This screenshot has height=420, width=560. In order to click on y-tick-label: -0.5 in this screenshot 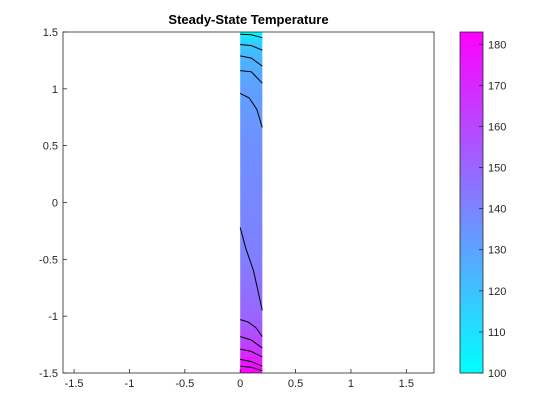, I will do `click(48, 260)`.